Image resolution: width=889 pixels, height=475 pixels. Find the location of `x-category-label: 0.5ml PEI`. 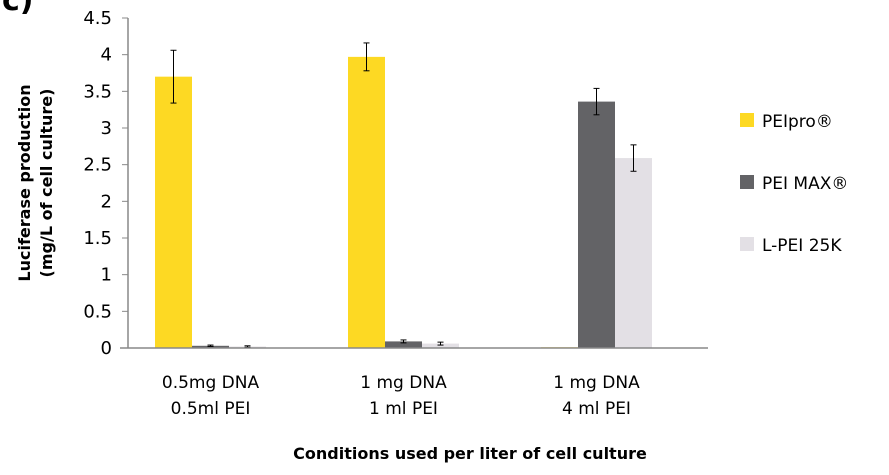

x-category-label: 0.5ml PEI is located at coordinates (211, 409).